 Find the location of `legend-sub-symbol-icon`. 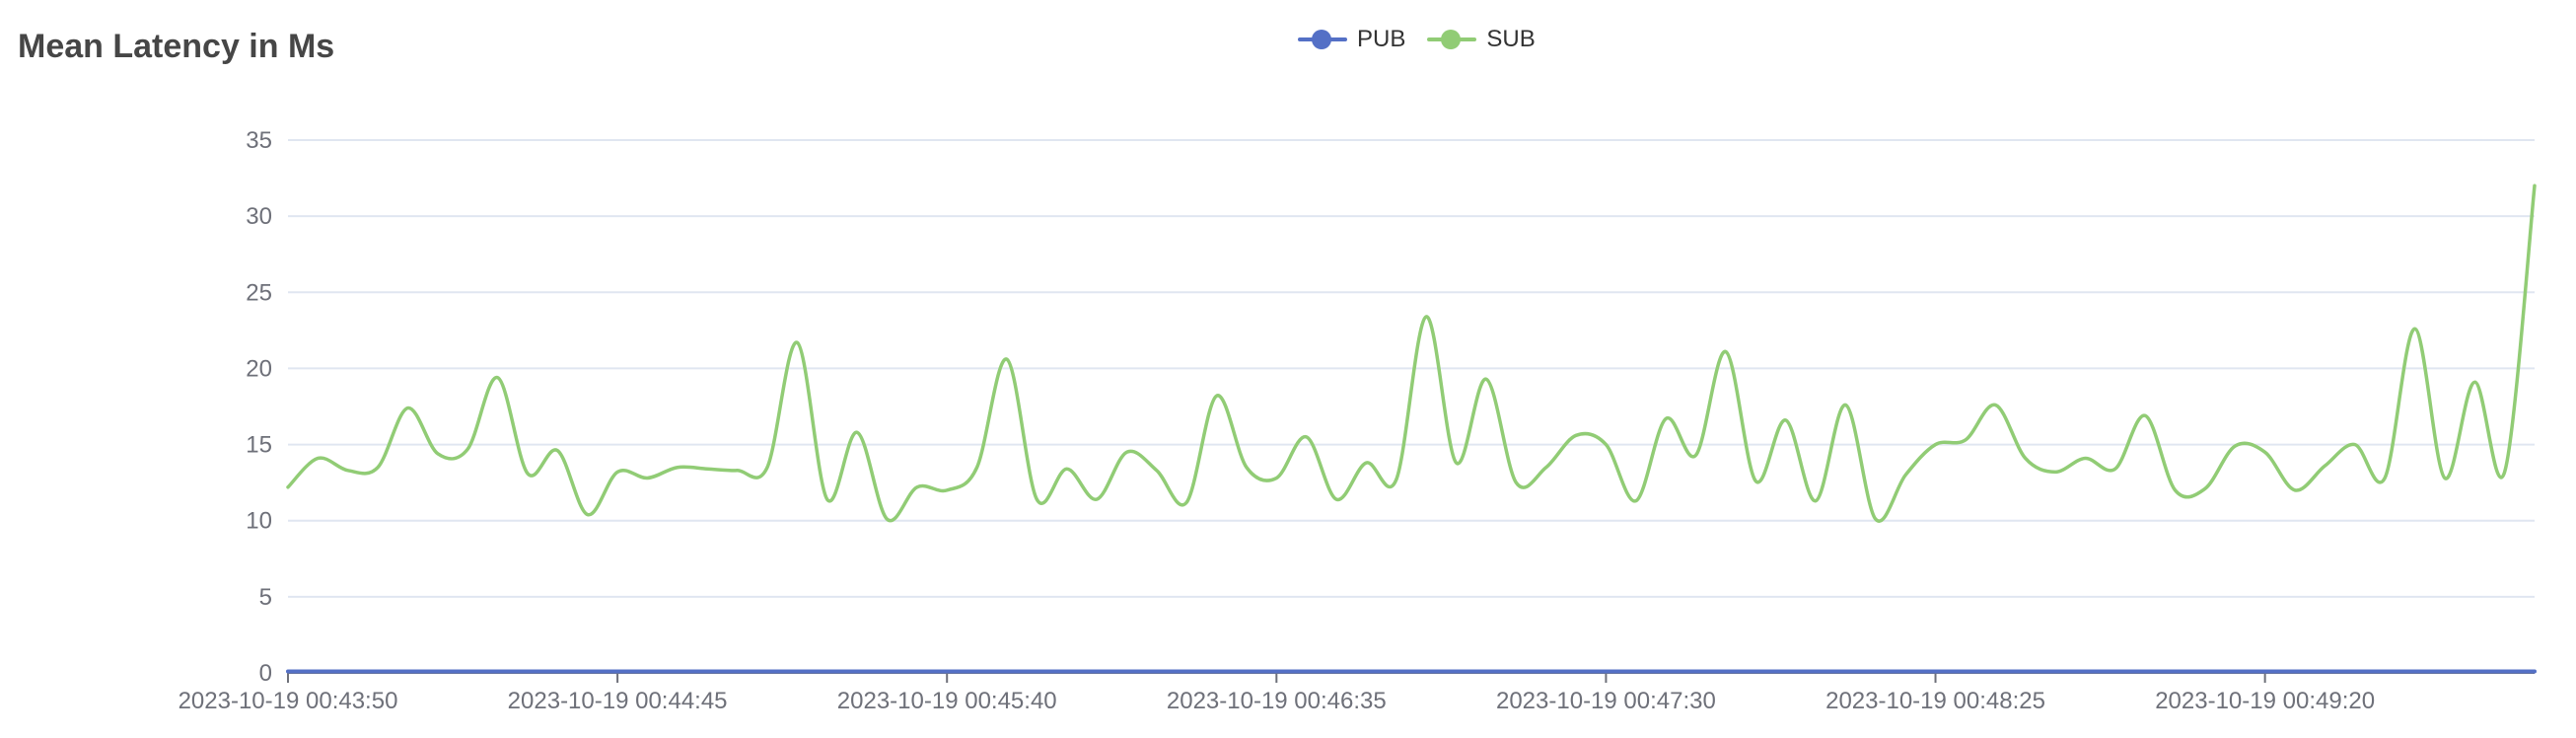

legend-sub-symbol-icon is located at coordinates (1452, 39).